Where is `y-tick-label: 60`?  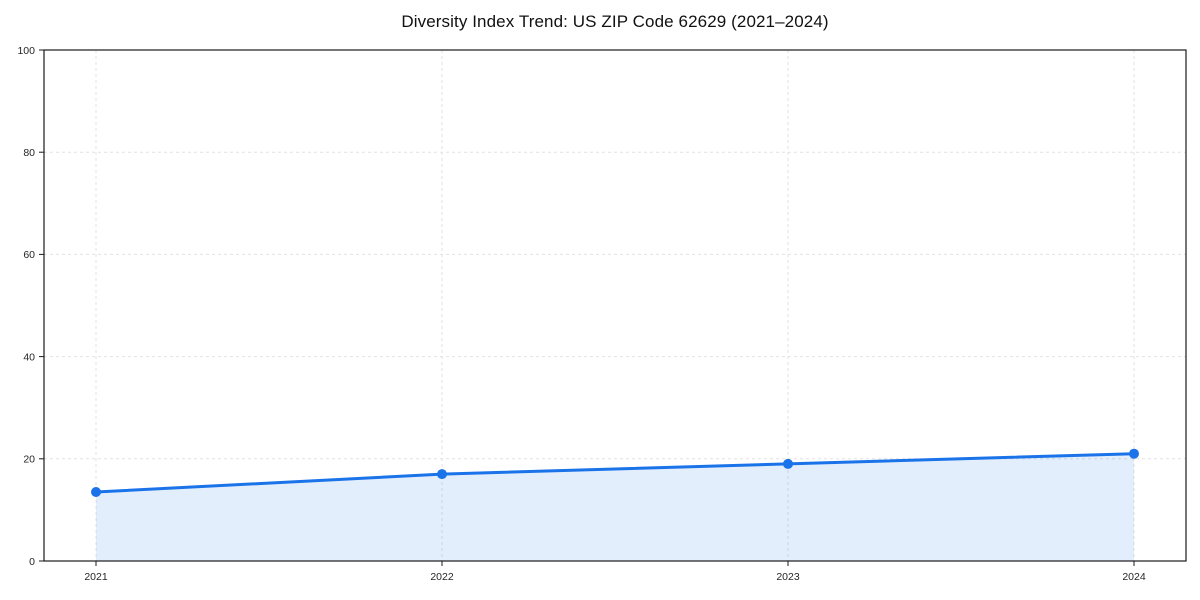
y-tick-label: 60 is located at coordinates (29, 255).